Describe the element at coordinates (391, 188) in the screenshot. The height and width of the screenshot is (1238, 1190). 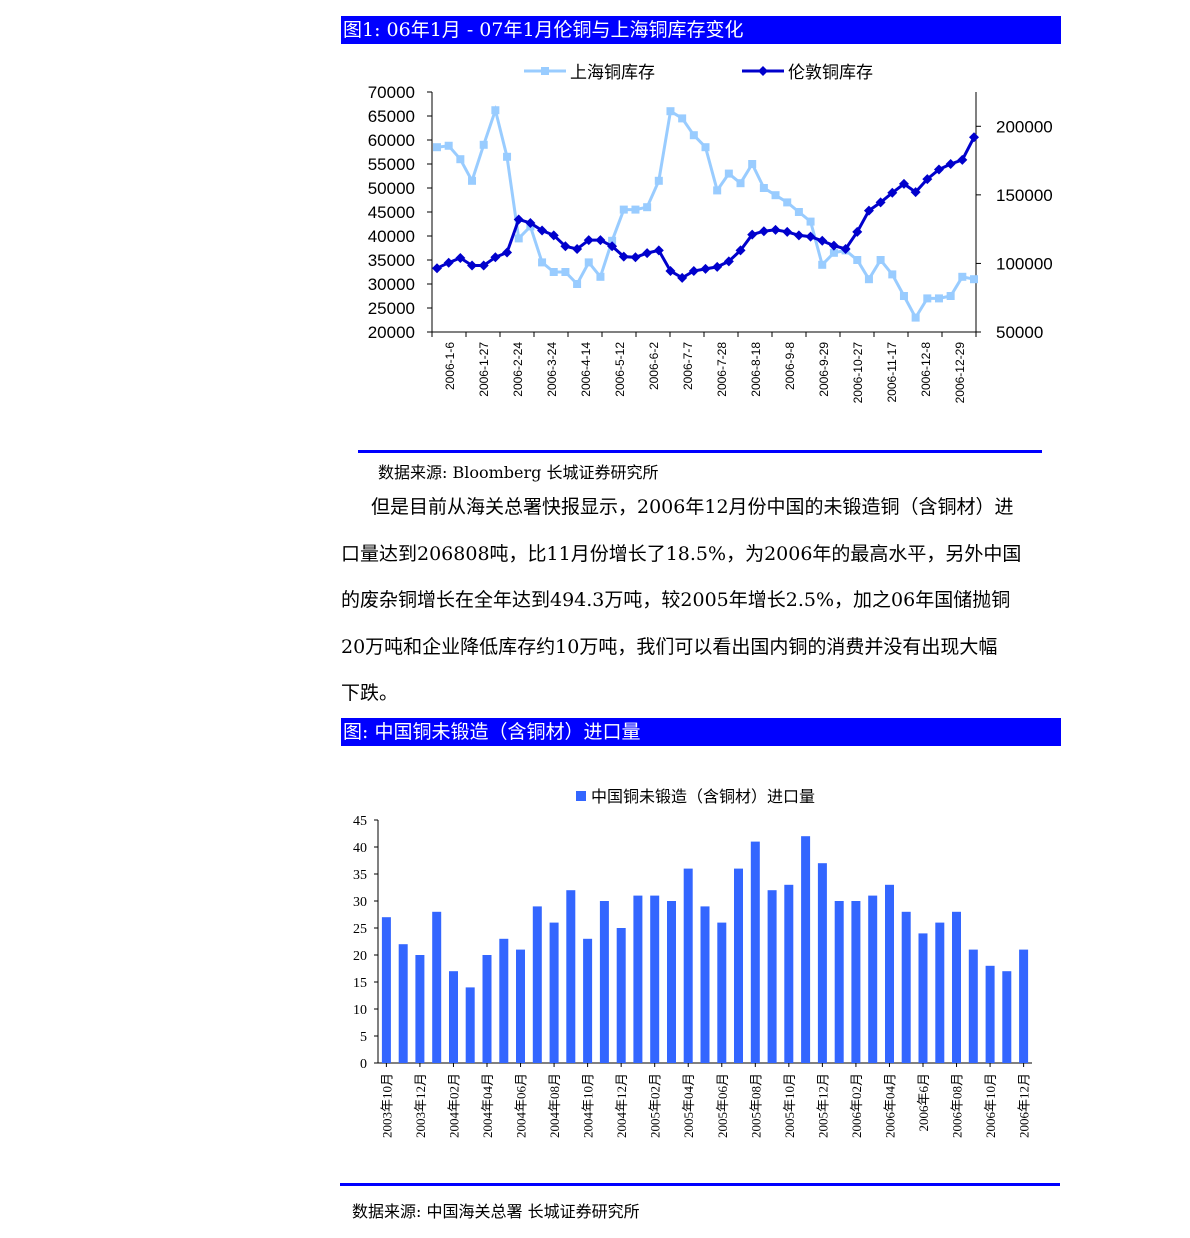
I see `left-y-tick-label: 50000` at that location.